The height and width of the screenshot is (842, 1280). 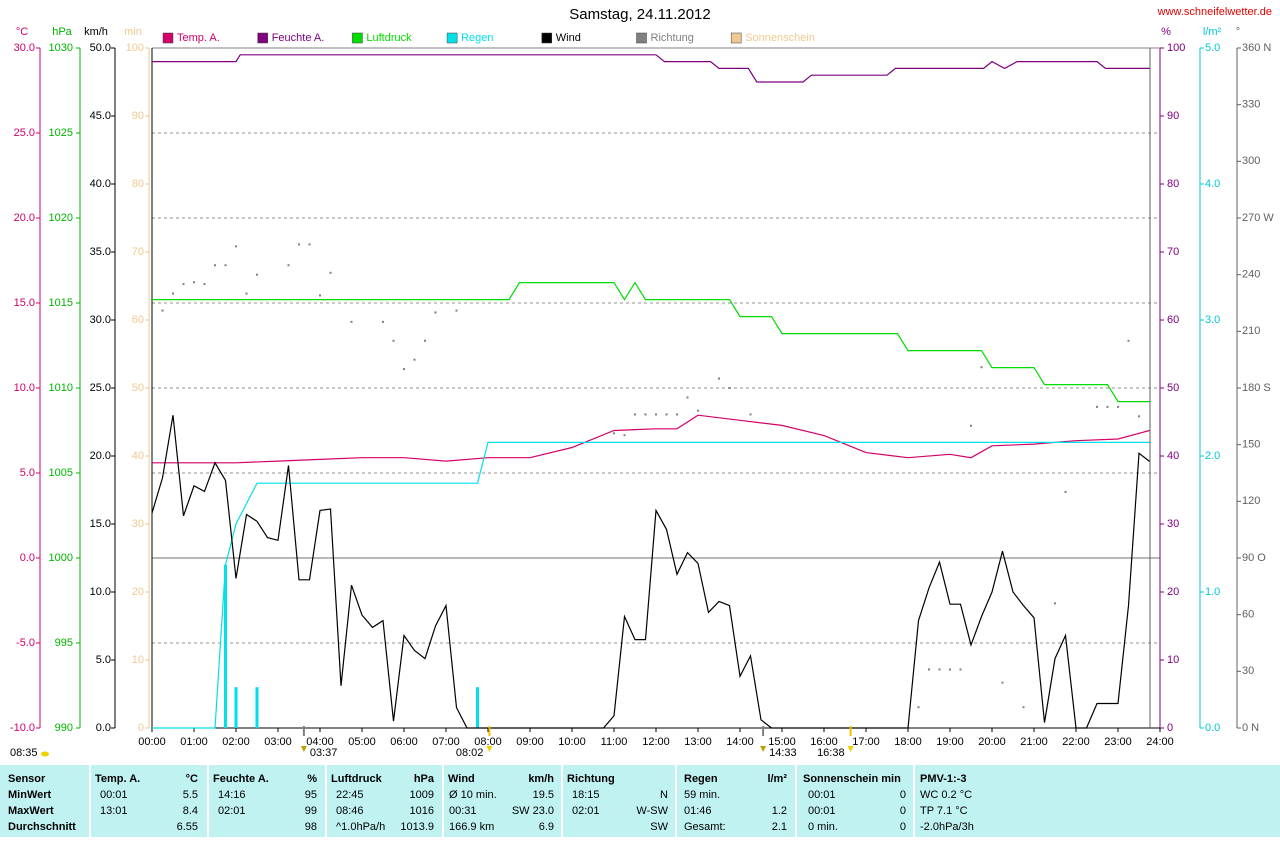 I want to click on y-tick-label: 15.0, so click(x=24, y=303).